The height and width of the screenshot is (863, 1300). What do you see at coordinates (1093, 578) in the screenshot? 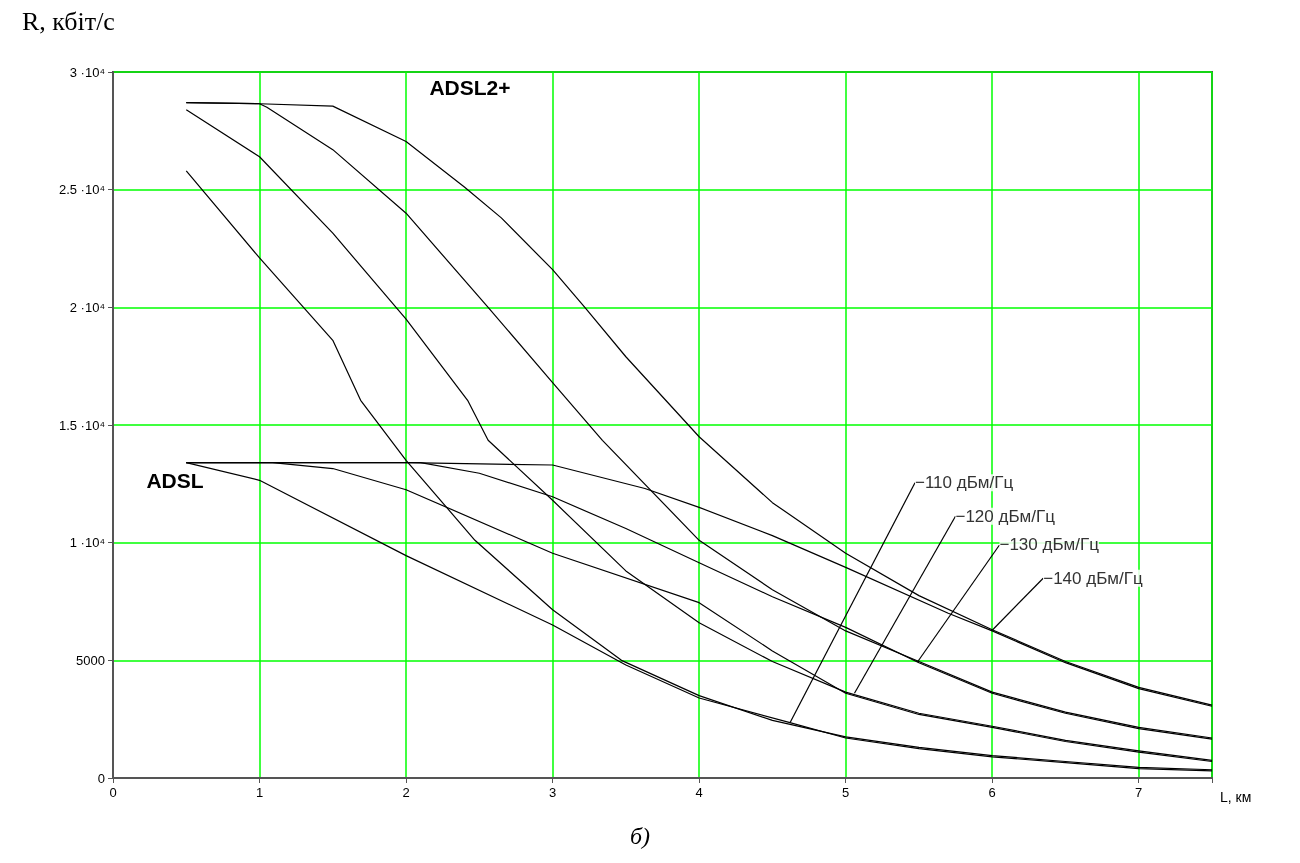
I see `annotation: −140 дБм/Гц` at bounding box center [1093, 578].